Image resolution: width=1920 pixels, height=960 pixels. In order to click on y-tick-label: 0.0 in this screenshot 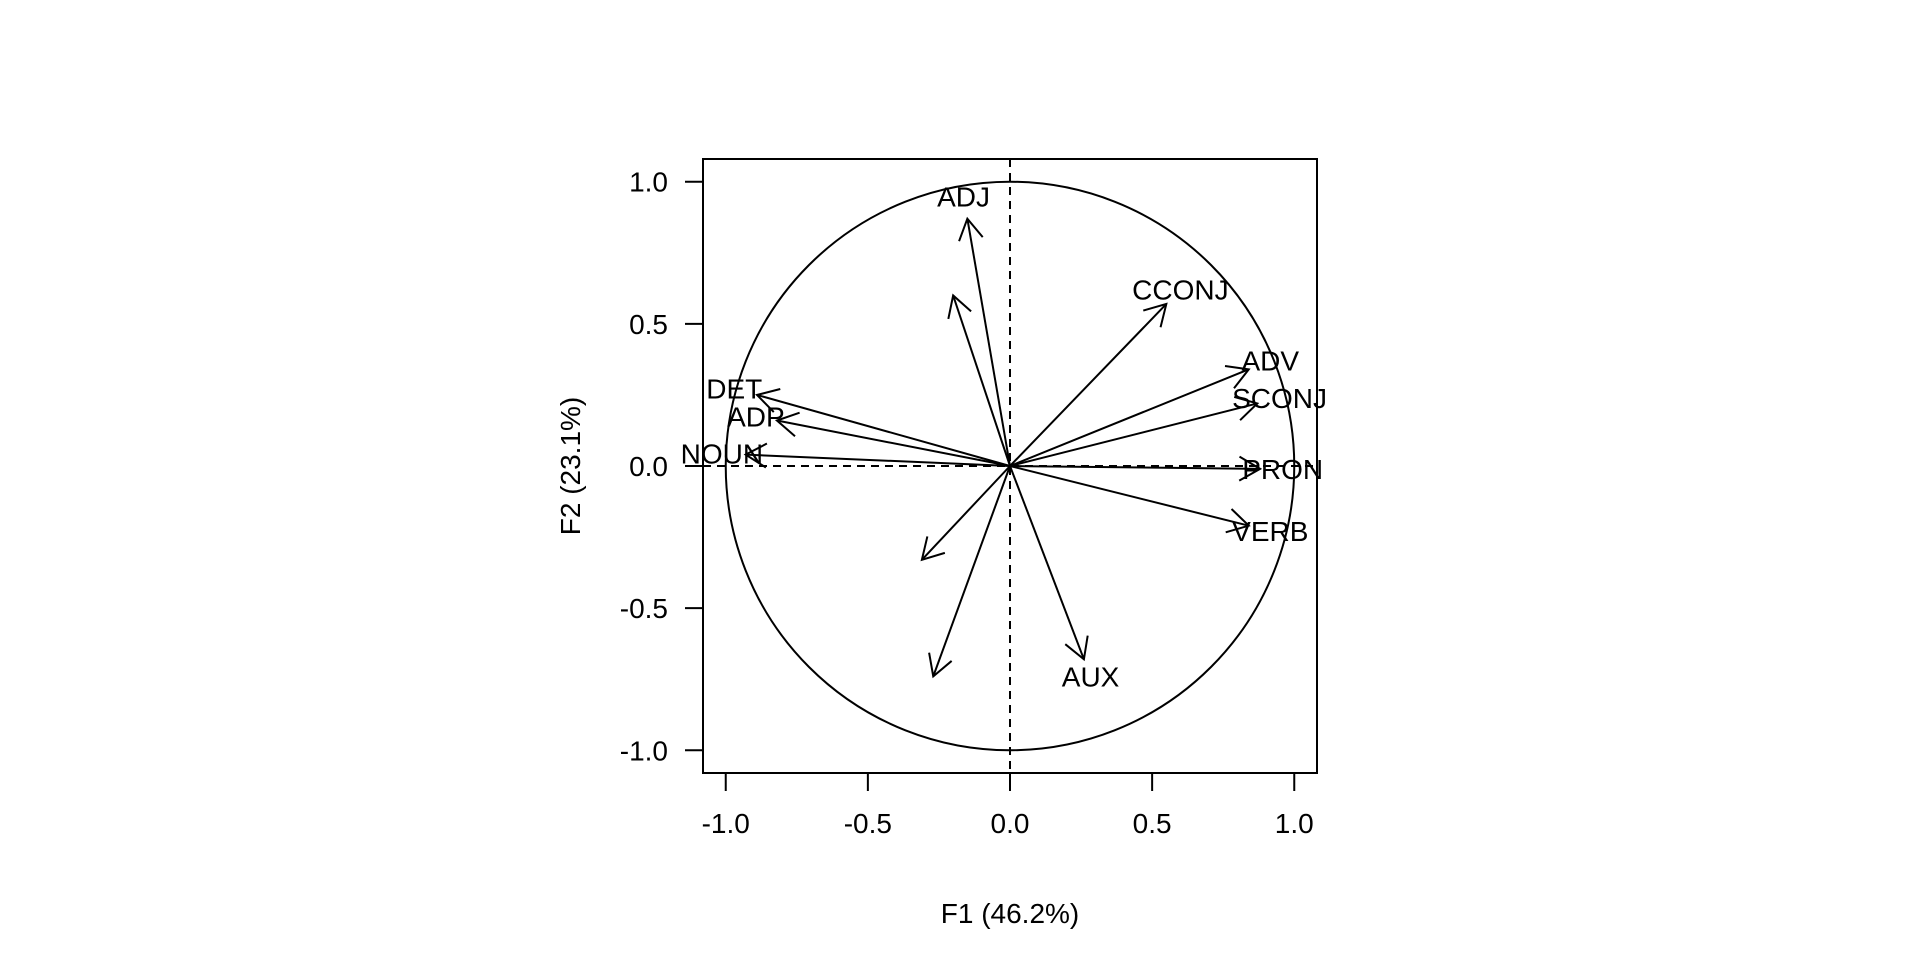, I will do `click(648, 466)`.